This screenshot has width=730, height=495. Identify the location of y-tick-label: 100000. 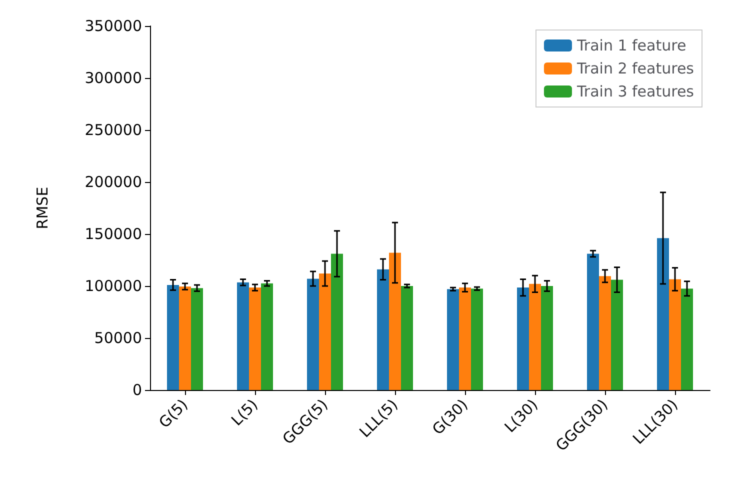
(113, 286).